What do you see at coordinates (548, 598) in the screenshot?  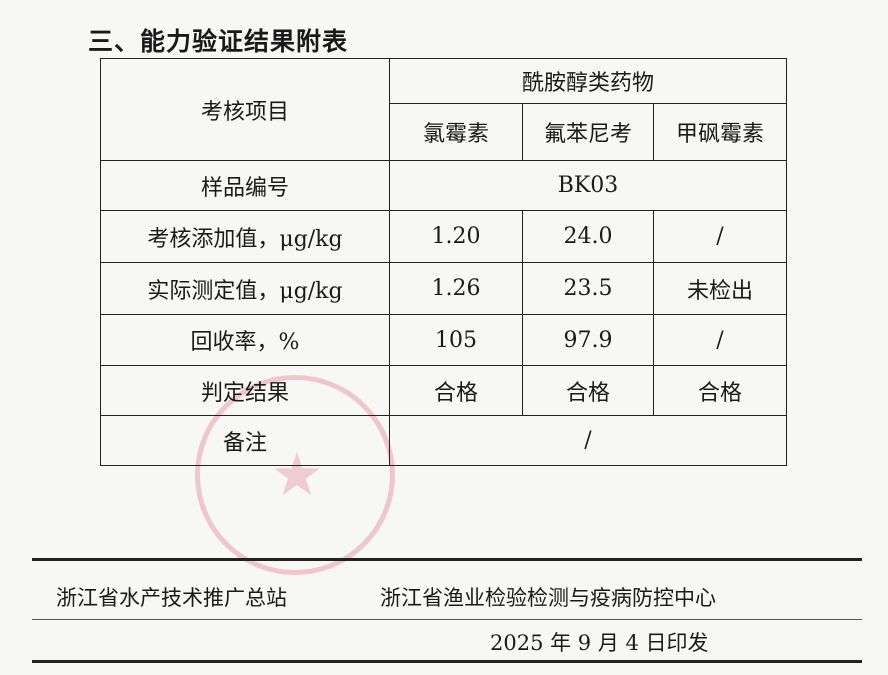 I see `issuer-org-2: 浙江省渔业检验检测与疫病防控中心` at bounding box center [548, 598].